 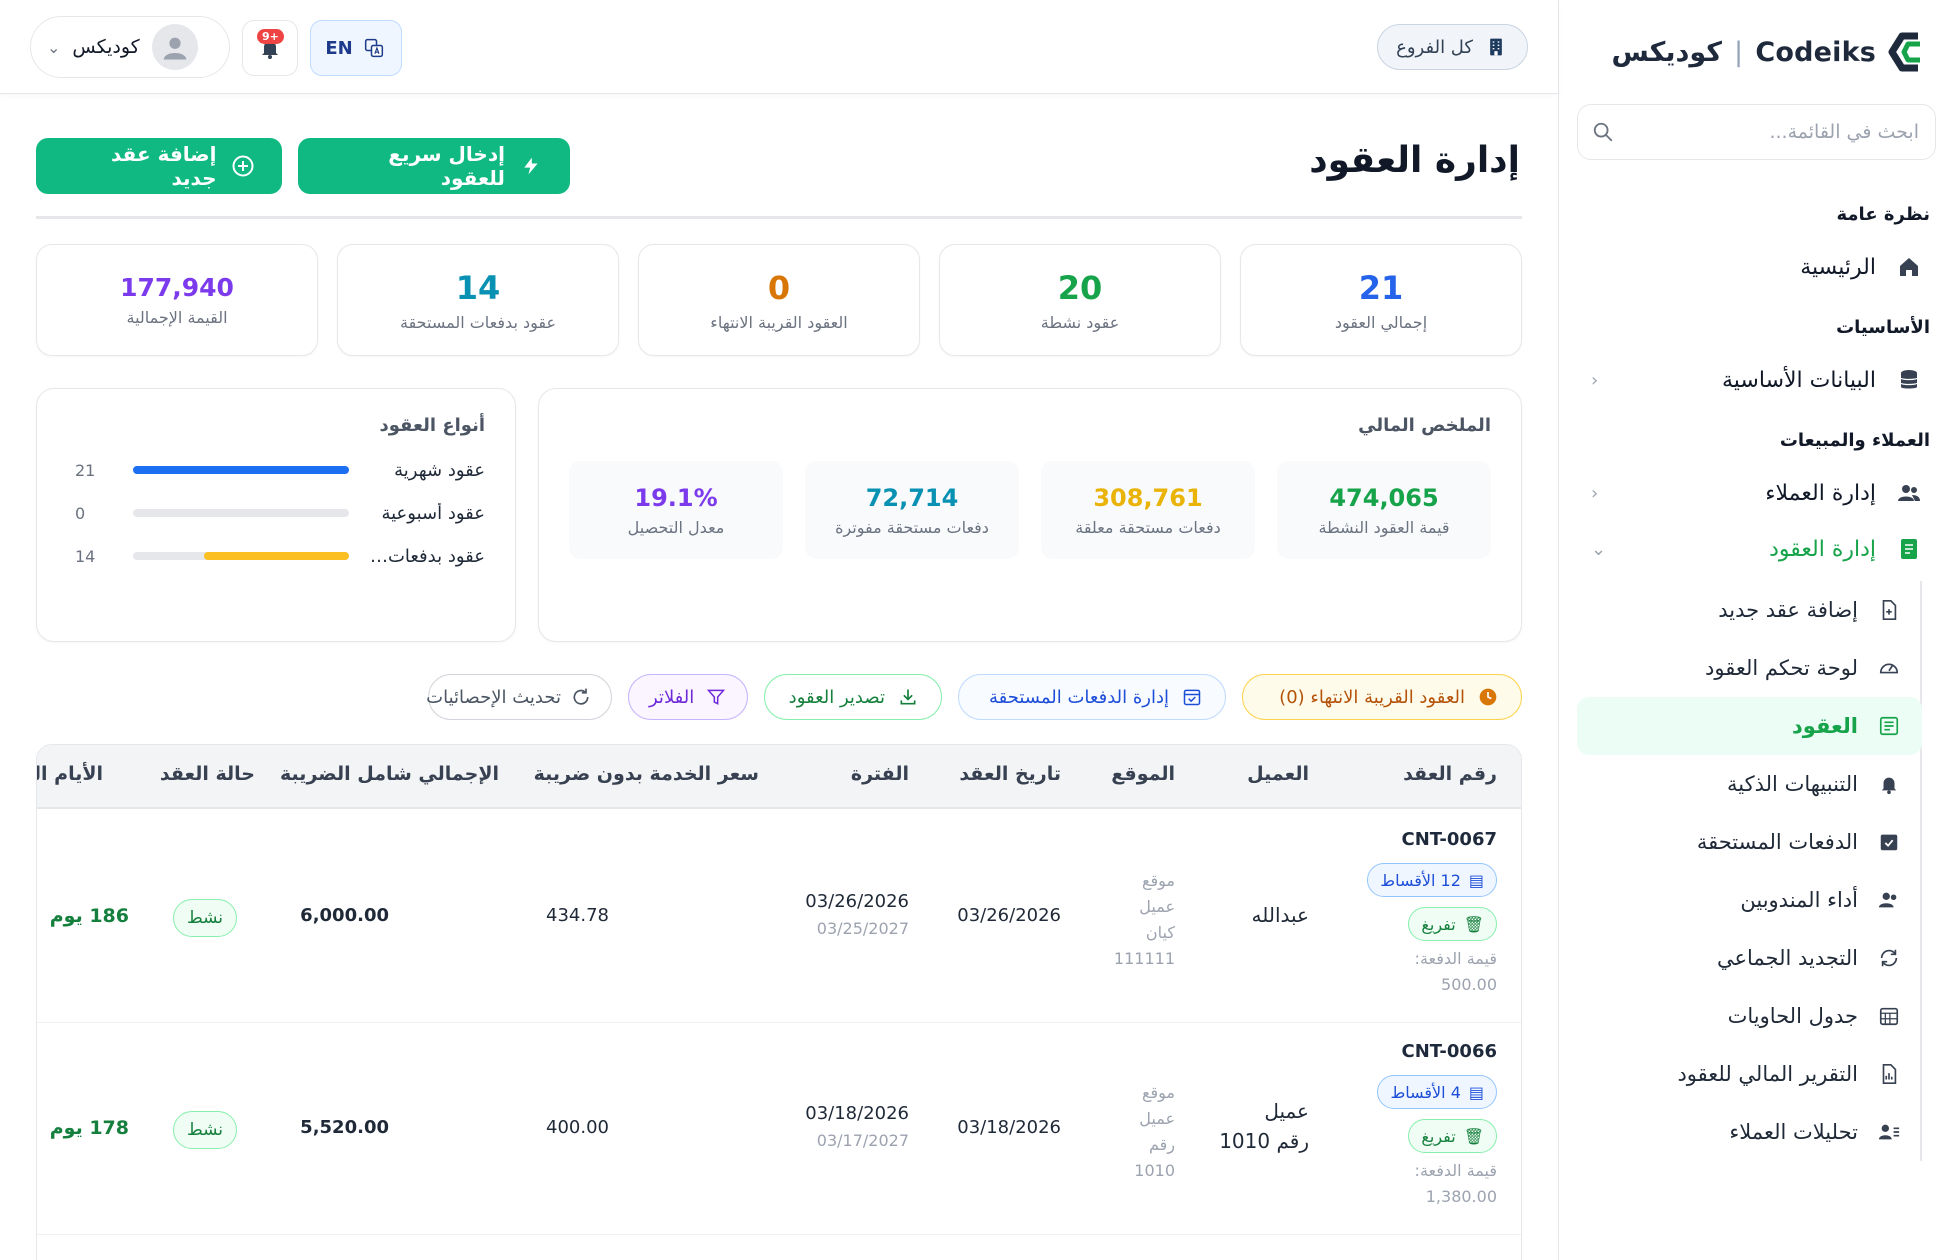 What do you see at coordinates (1450, 774) in the screenshot?
I see `th-contract-number: رقم العقد` at bounding box center [1450, 774].